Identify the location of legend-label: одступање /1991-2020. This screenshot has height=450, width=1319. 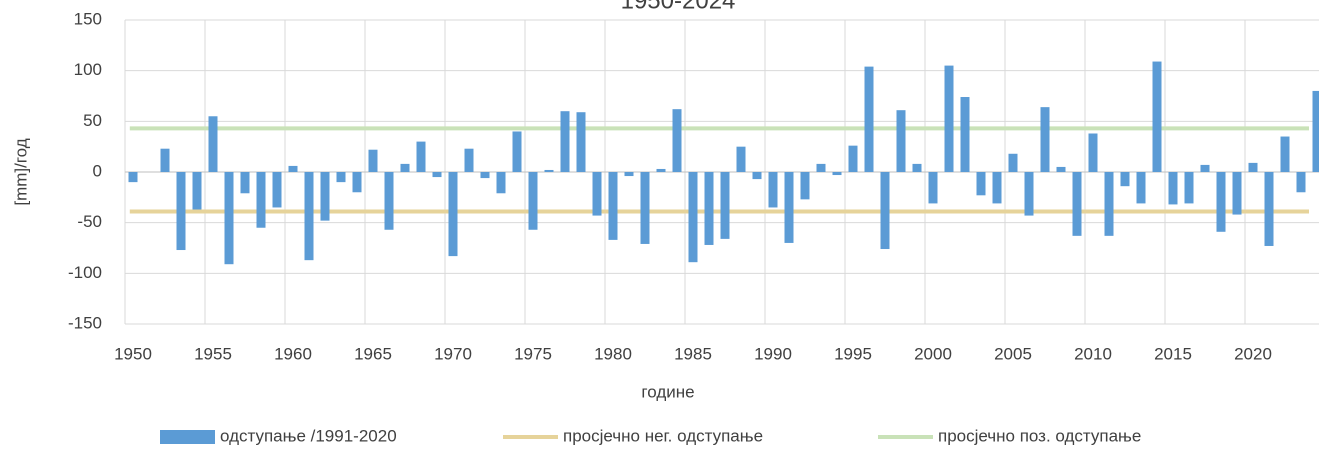
(308, 435).